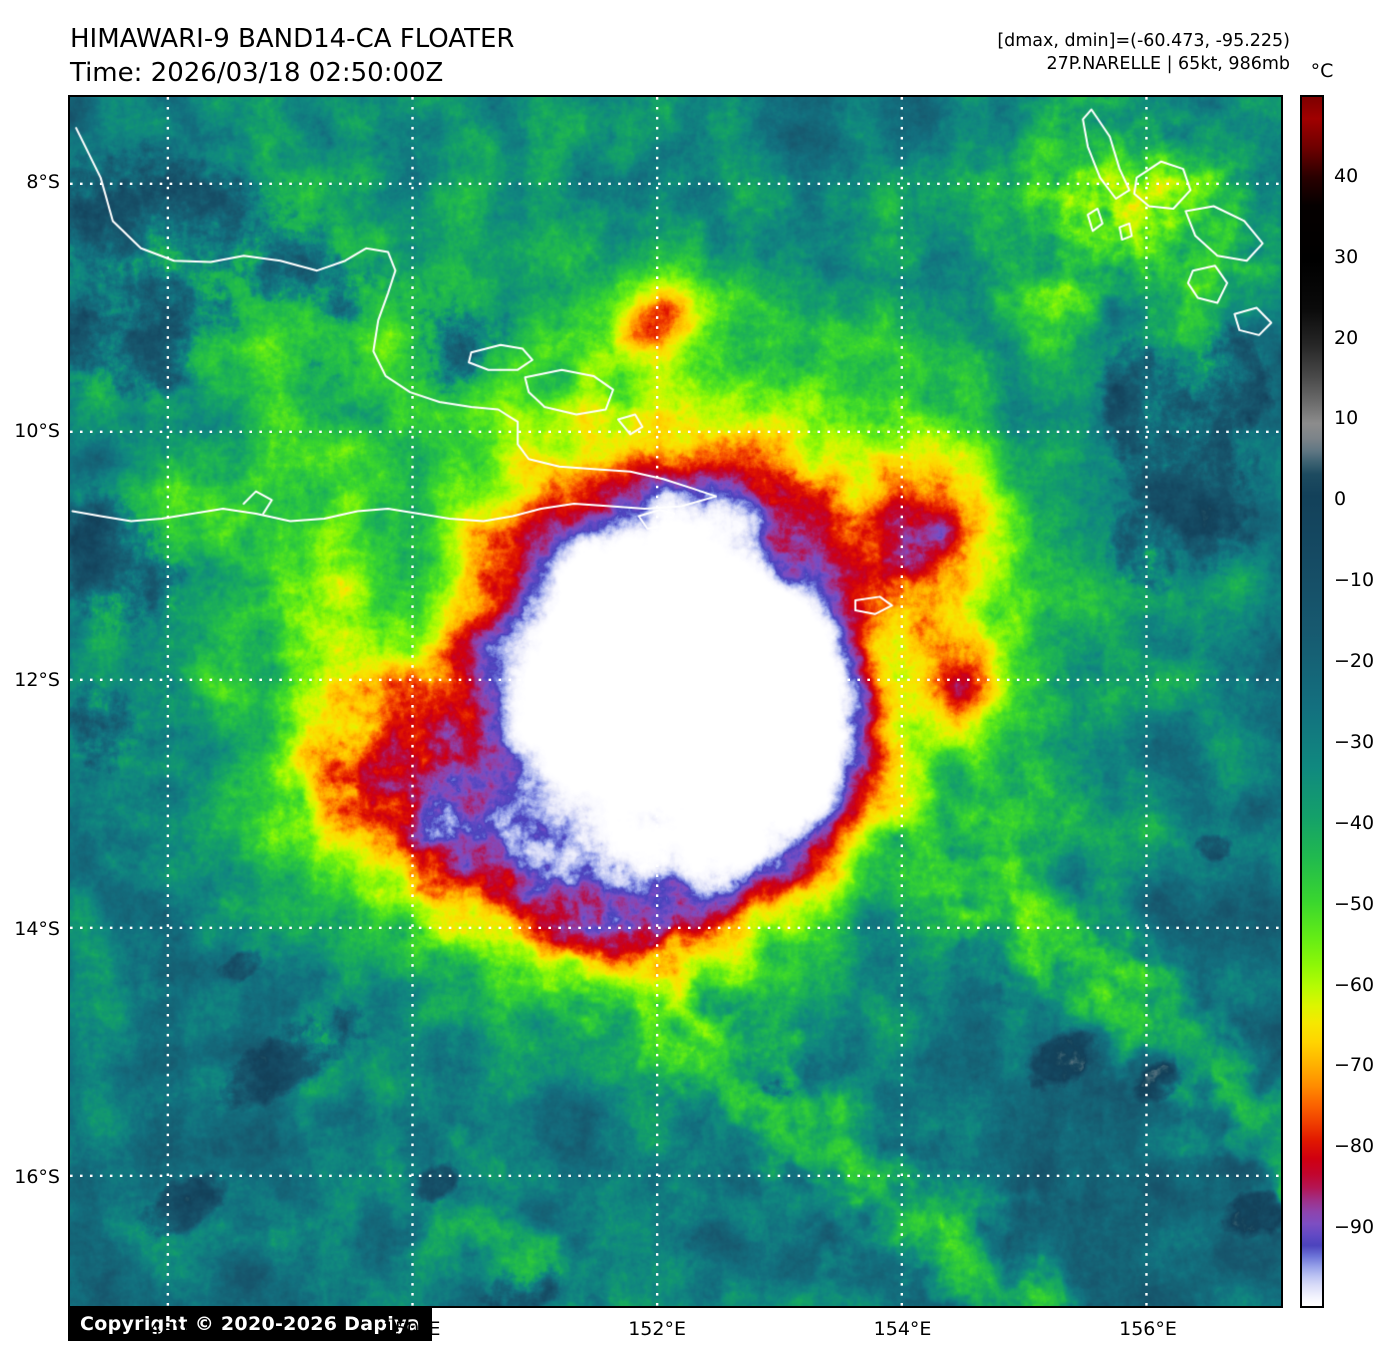 The width and height of the screenshot is (1388, 1359). I want to click on colorbar-tick-0: 40, so click(1346, 175).